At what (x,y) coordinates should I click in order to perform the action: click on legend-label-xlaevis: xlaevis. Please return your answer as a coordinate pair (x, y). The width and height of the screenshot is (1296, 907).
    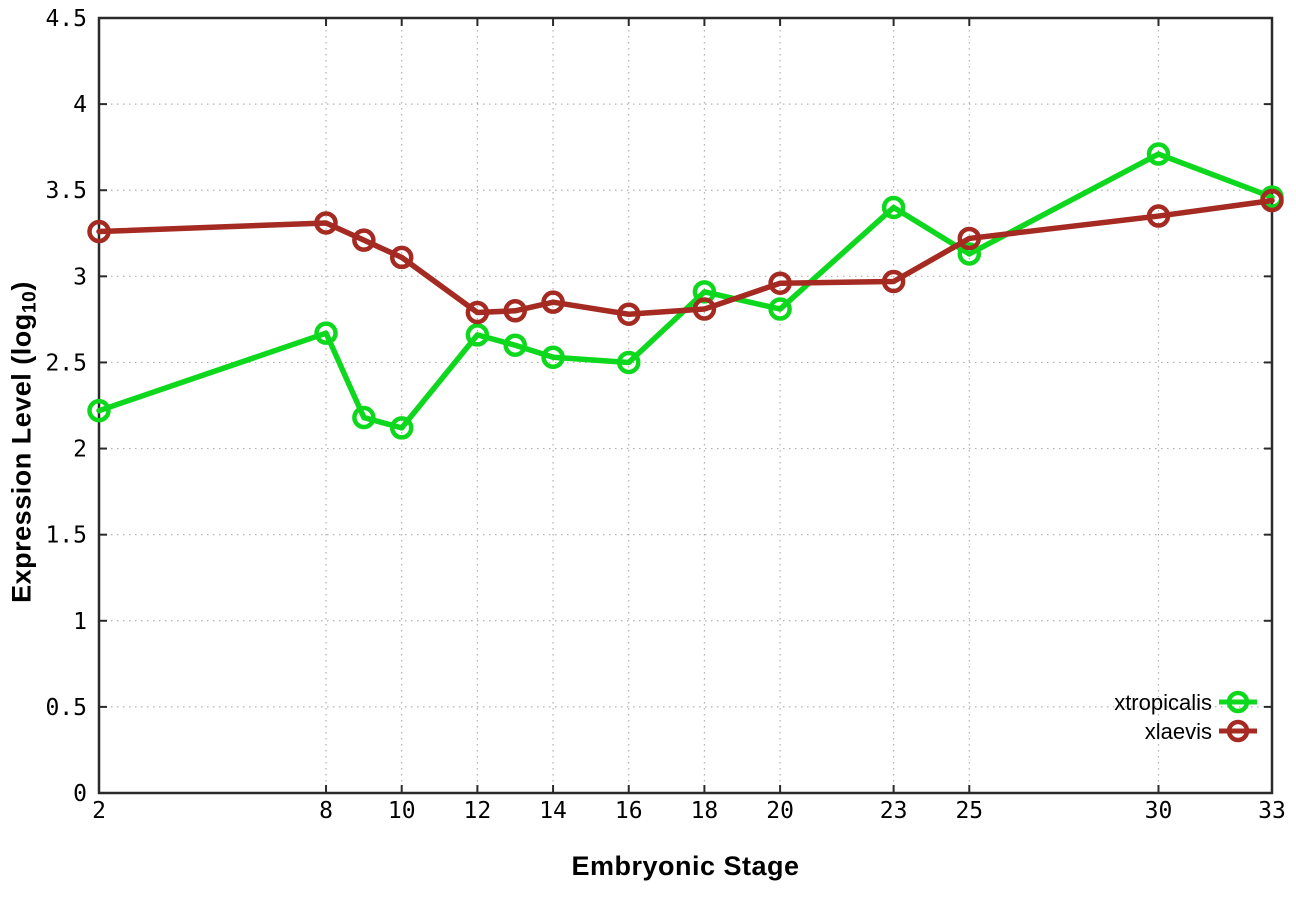
    Looking at the image, I should click on (1178, 731).